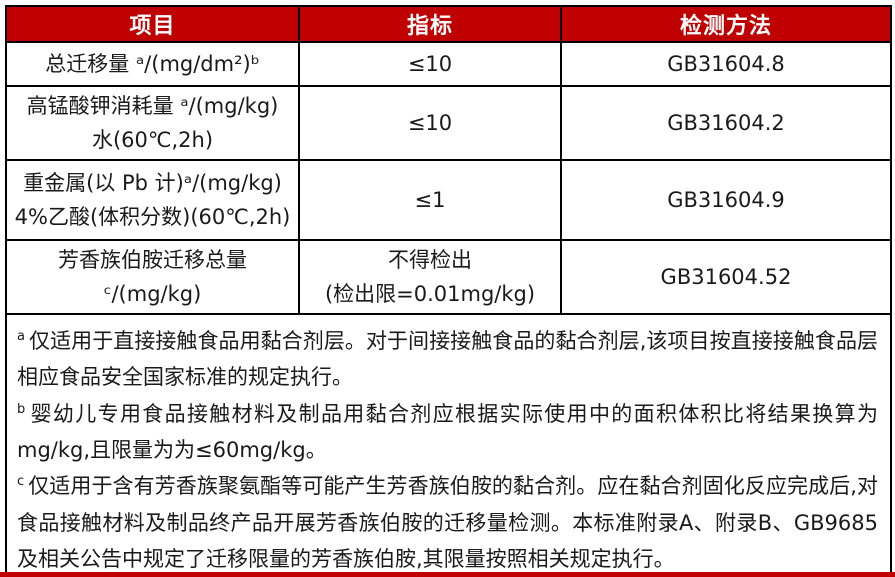  What do you see at coordinates (726, 64) in the screenshot?
I see `row-method: GB31604.8` at bounding box center [726, 64].